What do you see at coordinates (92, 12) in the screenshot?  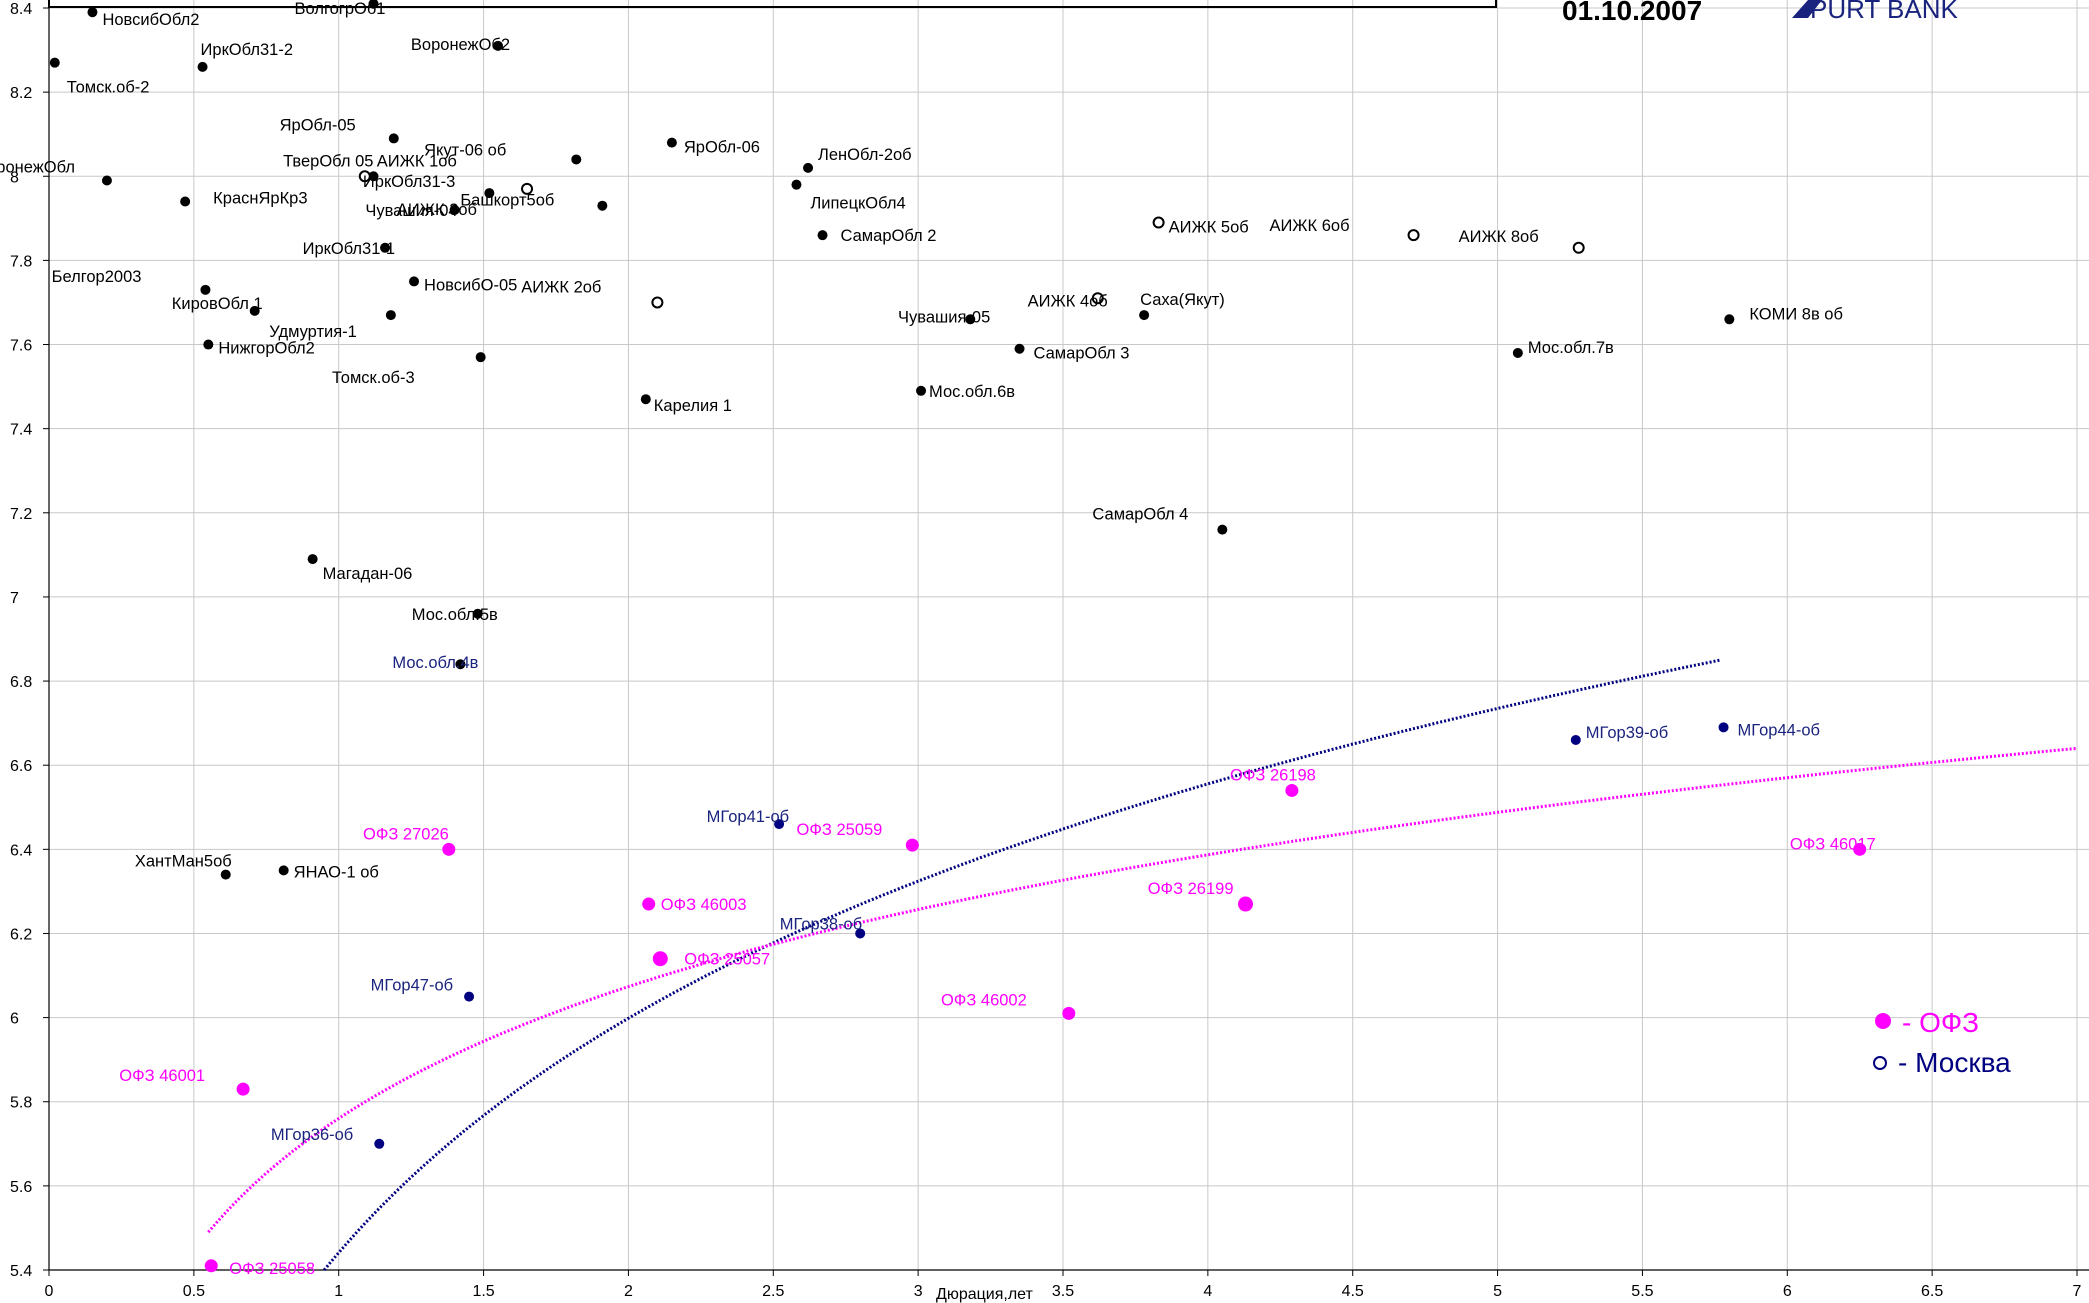 I see `point-Регионы-0` at bounding box center [92, 12].